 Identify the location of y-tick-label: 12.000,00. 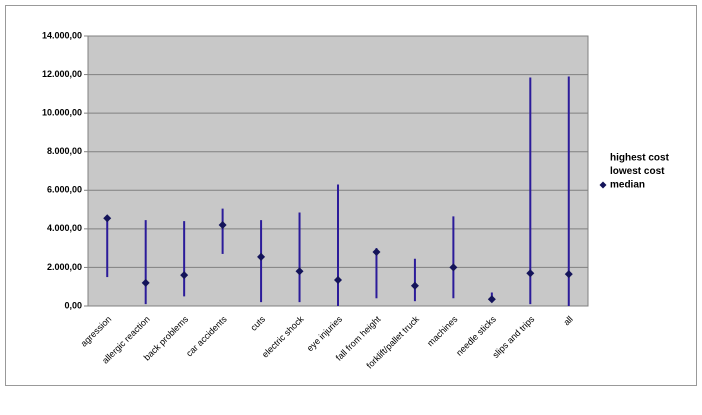
(62, 74).